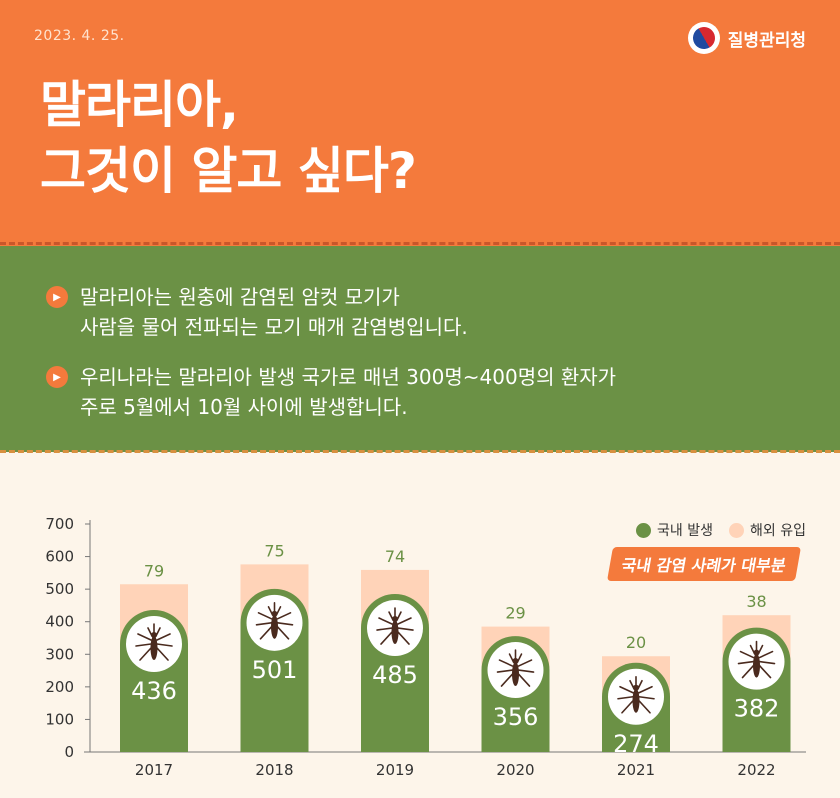  Describe the element at coordinates (395, 556) in the screenshot. I see `data-label-overseas: 74` at that location.